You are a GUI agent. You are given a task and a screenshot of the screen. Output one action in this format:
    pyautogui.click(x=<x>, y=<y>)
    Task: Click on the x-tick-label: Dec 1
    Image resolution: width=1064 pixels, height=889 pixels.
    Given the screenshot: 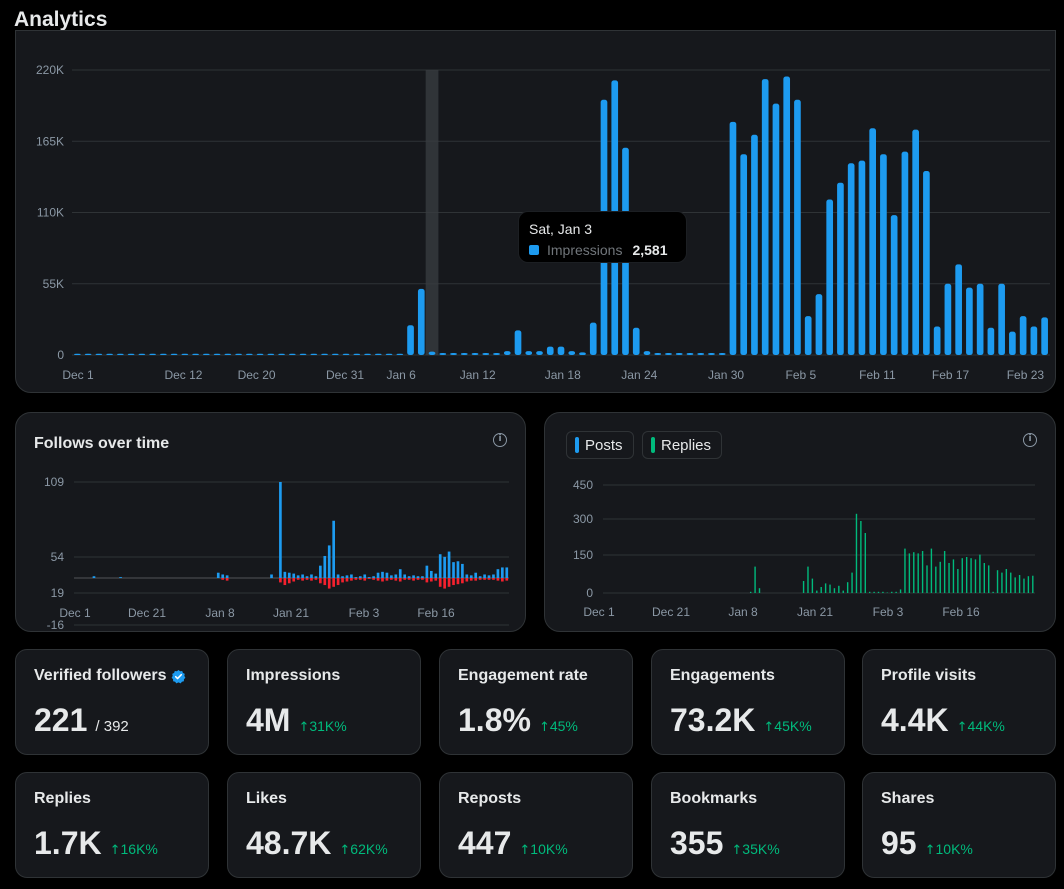 What is the action you would take?
    pyautogui.click(x=599, y=612)
    